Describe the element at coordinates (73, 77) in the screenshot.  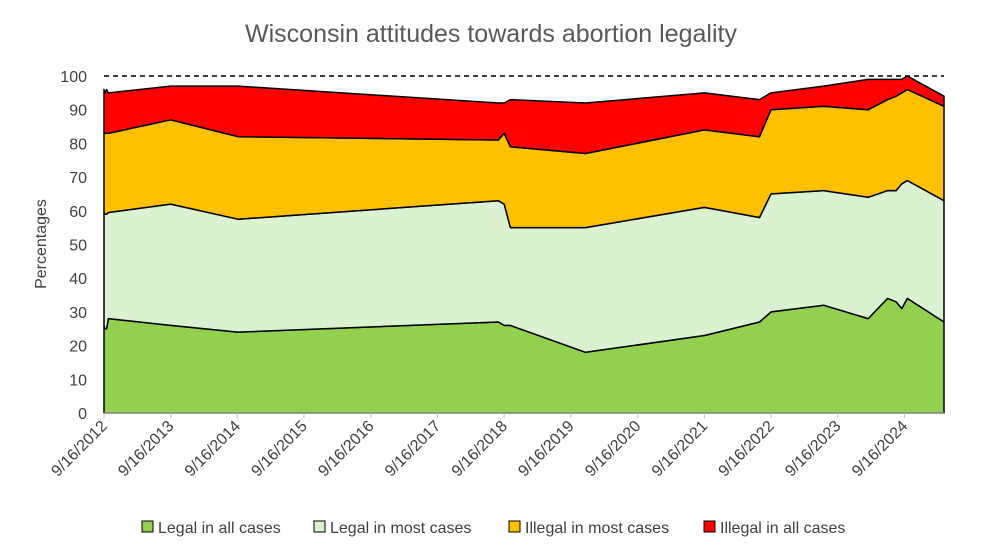
I see `y-tick-label: 100` at that location.